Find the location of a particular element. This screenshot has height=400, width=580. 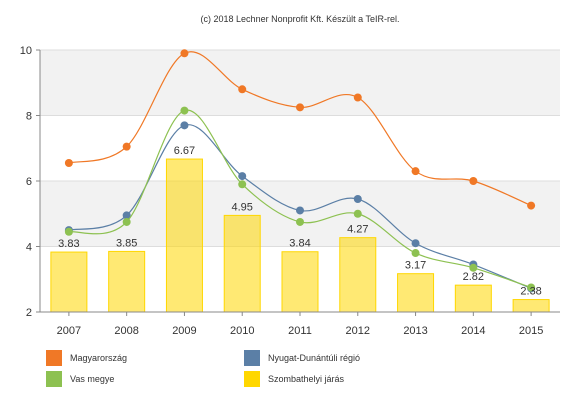

point-vas-megye-2015 is located at coordinates (531, 287).